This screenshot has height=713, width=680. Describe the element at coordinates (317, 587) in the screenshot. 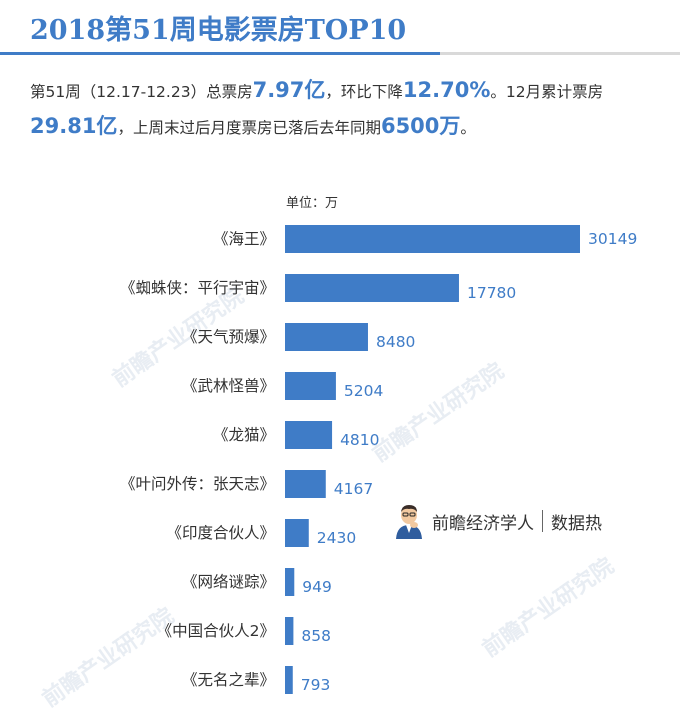

I see `value-label: 949` at that location.